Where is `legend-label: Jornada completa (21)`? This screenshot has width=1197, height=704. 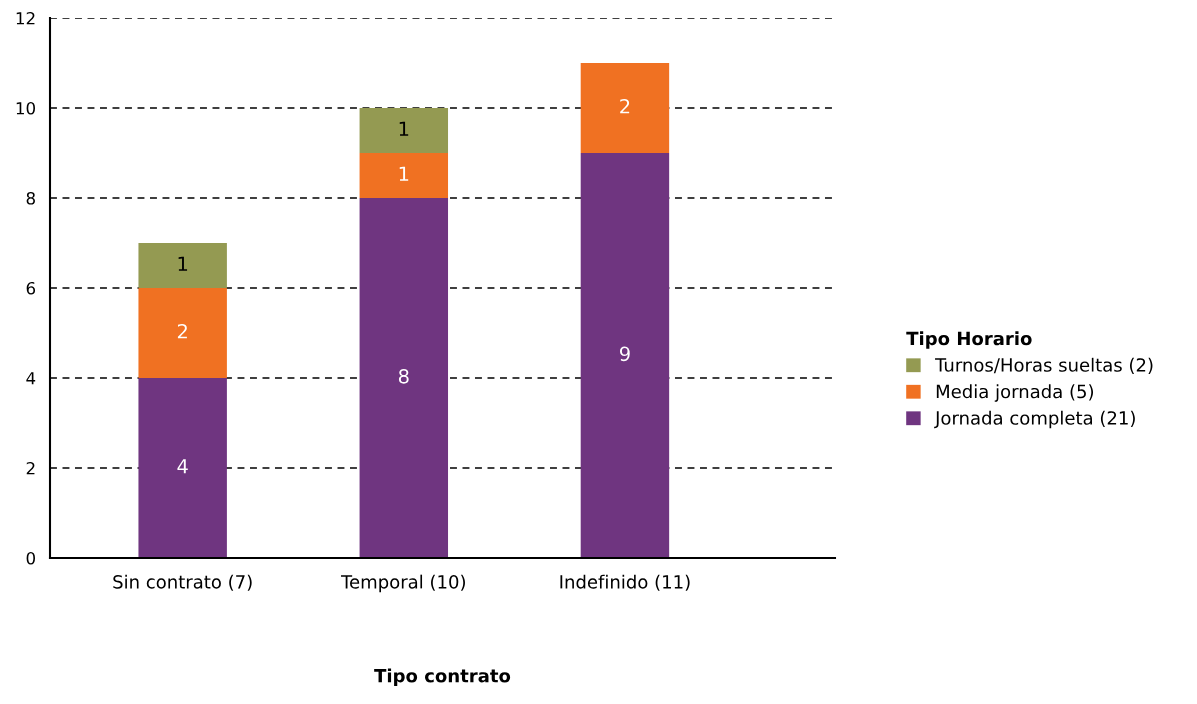 legend-label: Jornada completa (21) is located at coordinates (1034, 419).